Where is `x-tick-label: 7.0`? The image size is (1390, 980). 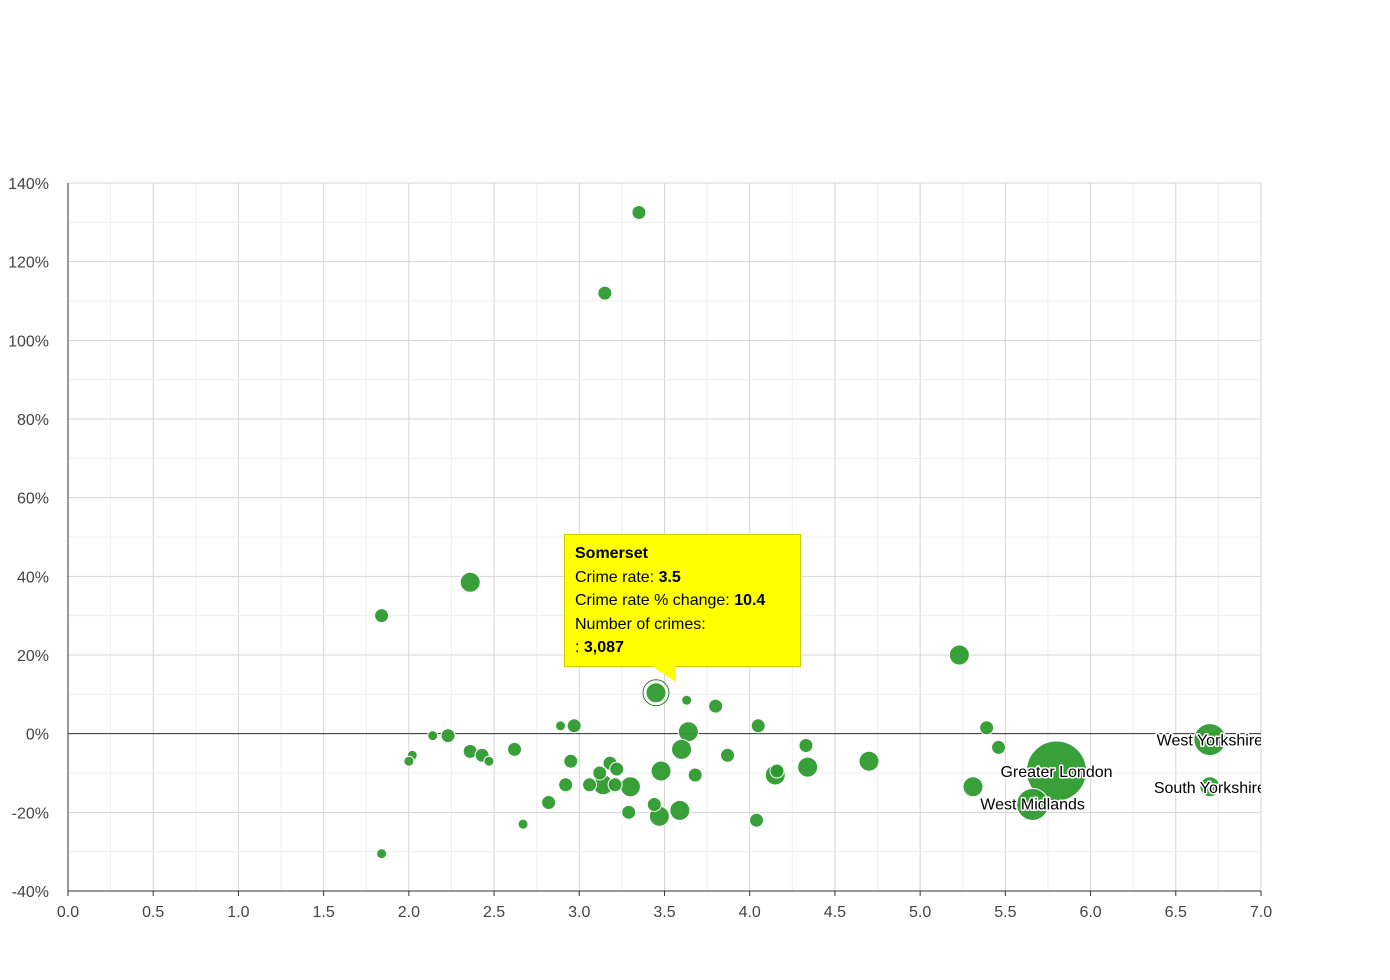
x-tick-label: 7.0 is located at coordinates (1261, 912).